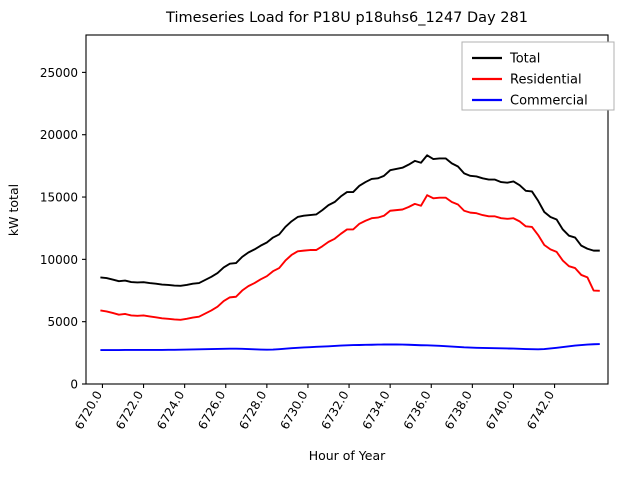 This screenshot has width=640, height=480. What do you see at coordinates (59, 73) in the screenshot?
I see `y-tick-label: 25000` at bounding box center [59, 73].